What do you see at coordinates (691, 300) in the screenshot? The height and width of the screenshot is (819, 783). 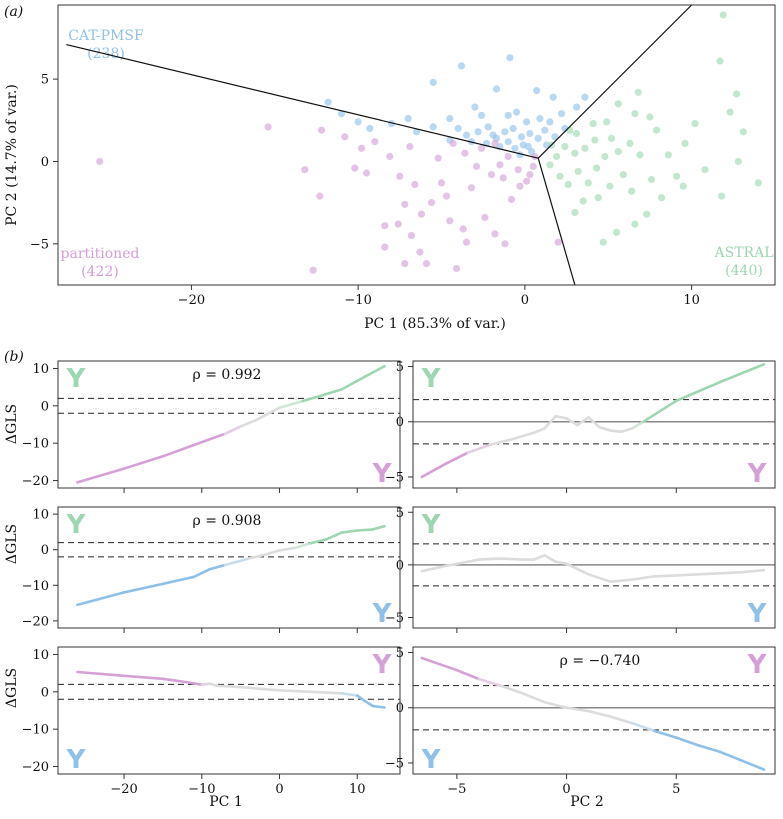 I see `x-tick-label: 10` at bounding box center [691, 300].